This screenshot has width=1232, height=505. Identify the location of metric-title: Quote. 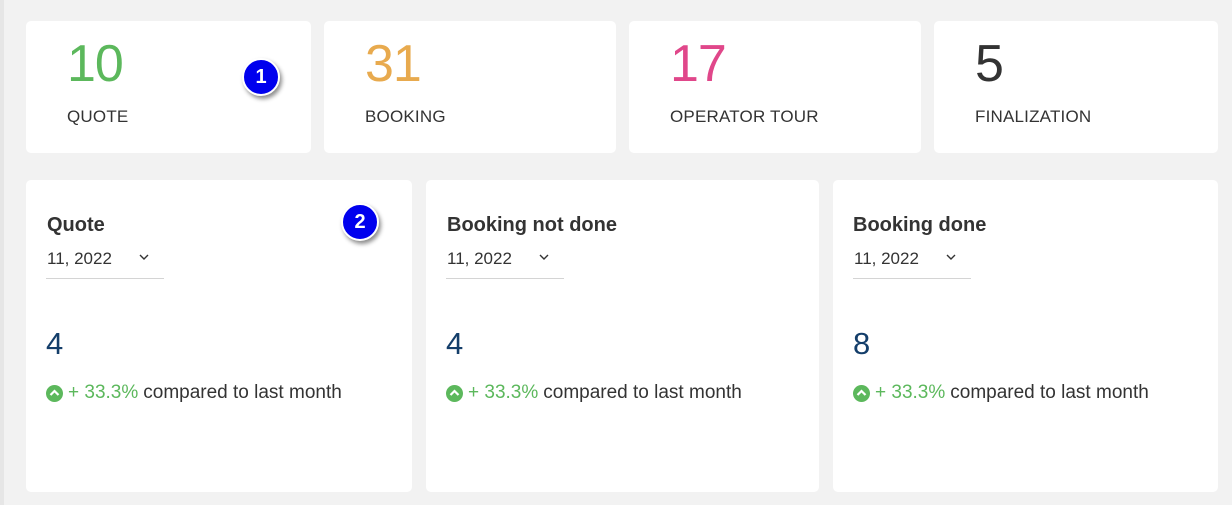
(76, 225).